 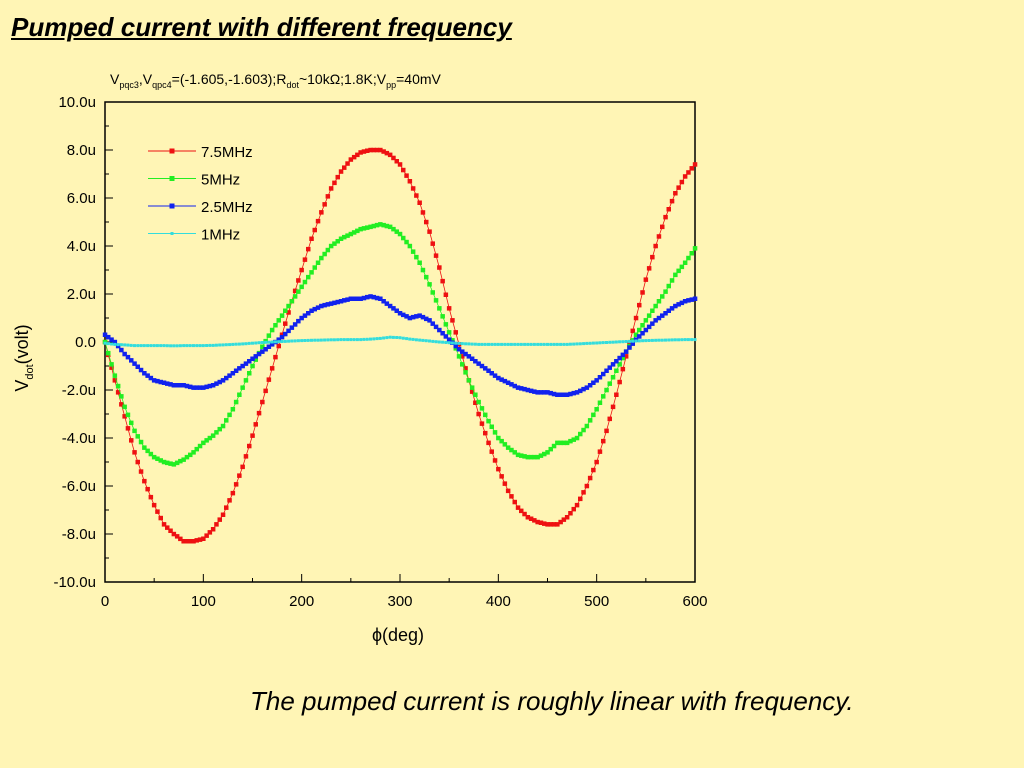 I want to click on x-axis-label: ϕ(deg), so click(x=398, y=635).